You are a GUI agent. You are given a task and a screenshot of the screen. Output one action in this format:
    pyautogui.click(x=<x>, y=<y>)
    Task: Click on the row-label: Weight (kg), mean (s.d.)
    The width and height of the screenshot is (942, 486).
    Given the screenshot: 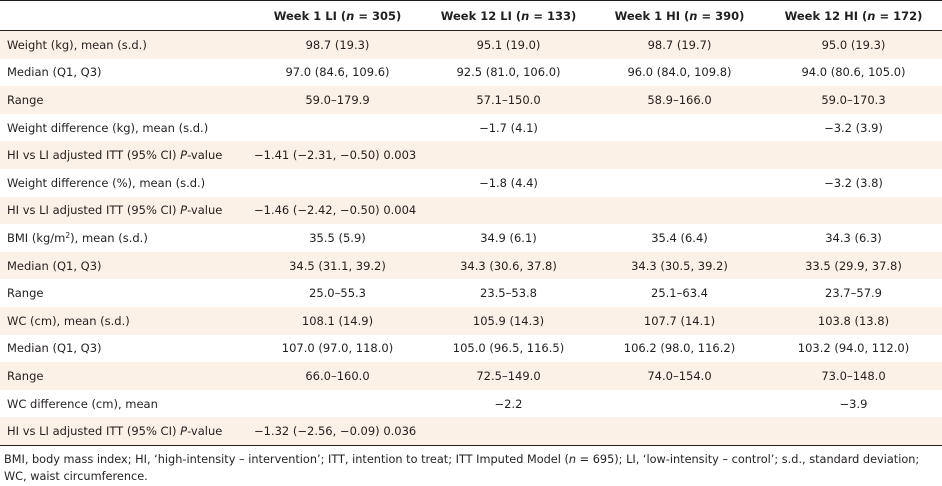 What is the action you would take?
    pyautogui.click(x=126, y=44)
    